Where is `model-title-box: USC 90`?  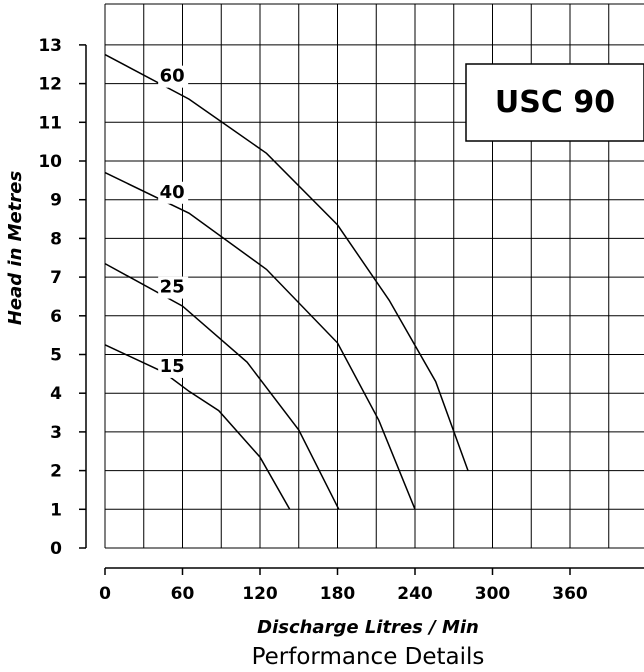
model-title-box: USC 90 is located at coordinates (554, 102).